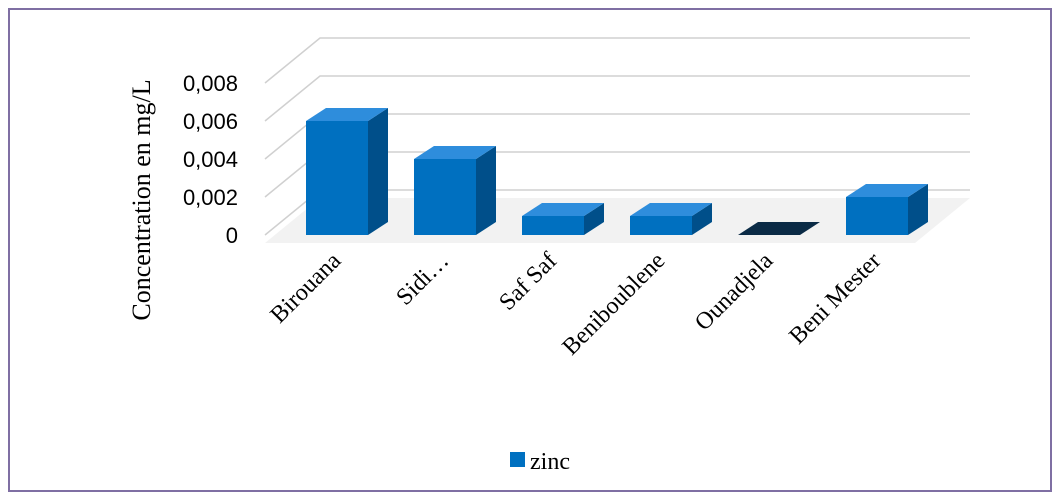 The height and width of the screenshot is (495, 1064). Describe the element at coordinates (550, 462) in the screenshot. I see `legend-label-zinc: zinc` at that location.